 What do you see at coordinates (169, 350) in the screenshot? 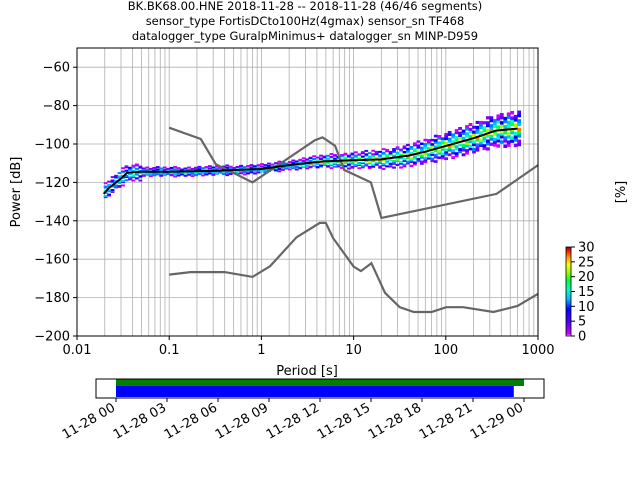
I see `x-tick-label: 0.1` at bounding box center [169, 350].